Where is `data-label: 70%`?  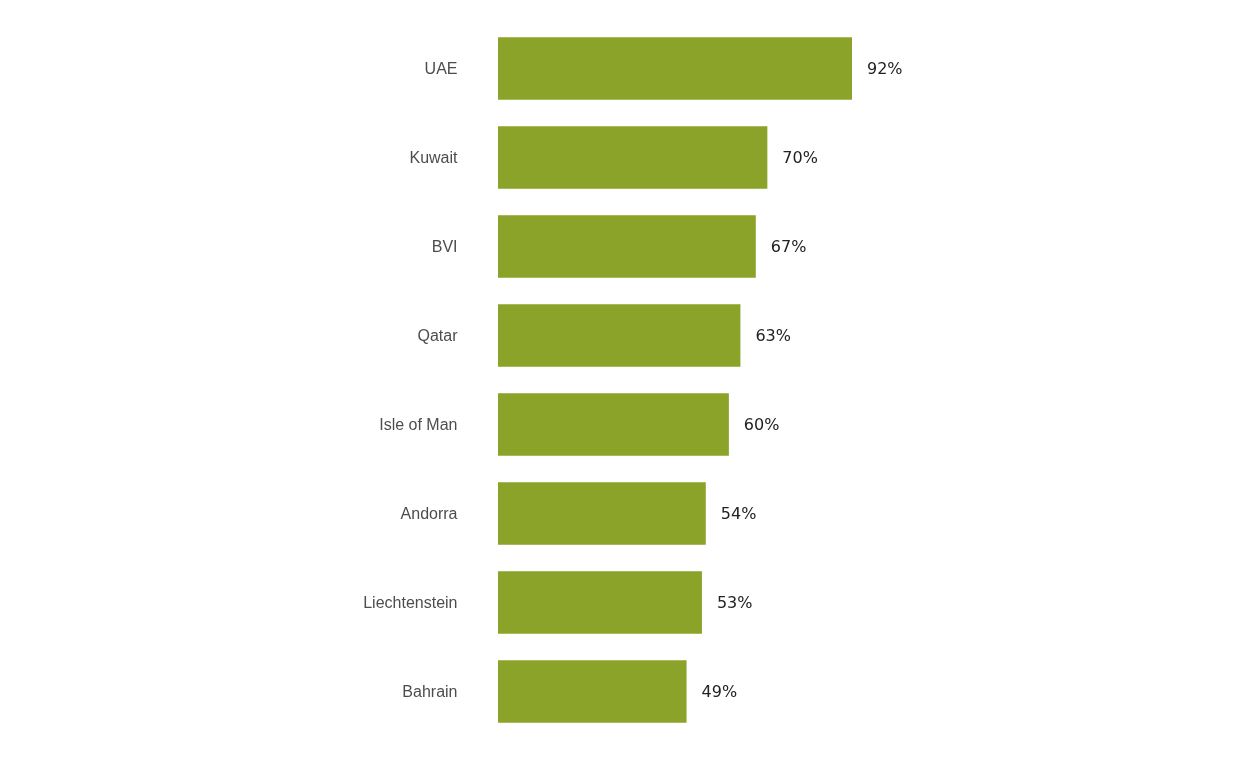
data-label: 70% is located at coordinates (800, 157).